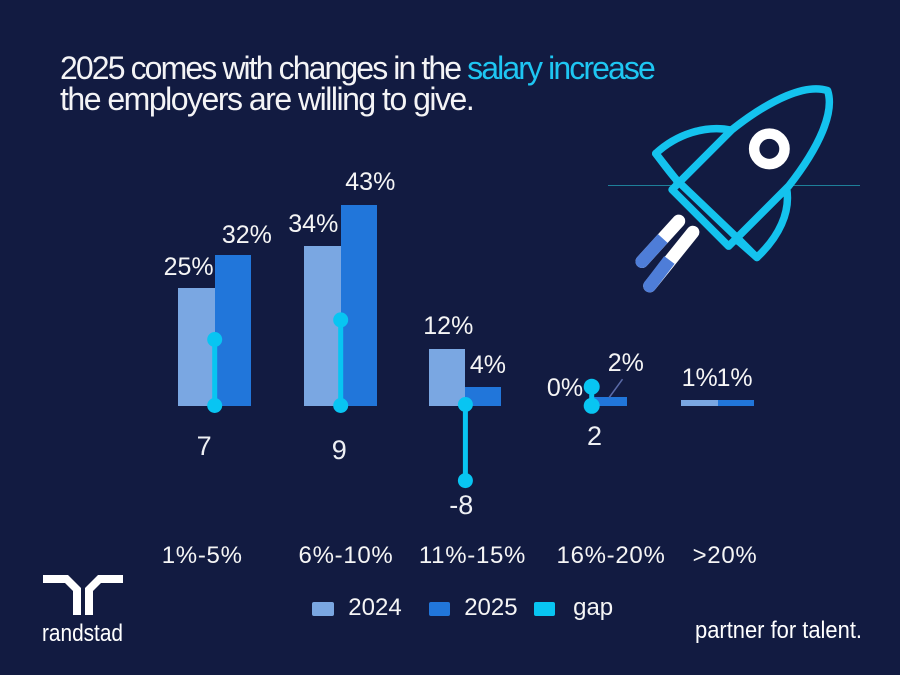 The image size is (900, 675). I want to click on svg-text: partner for talent., so click(778, 630).